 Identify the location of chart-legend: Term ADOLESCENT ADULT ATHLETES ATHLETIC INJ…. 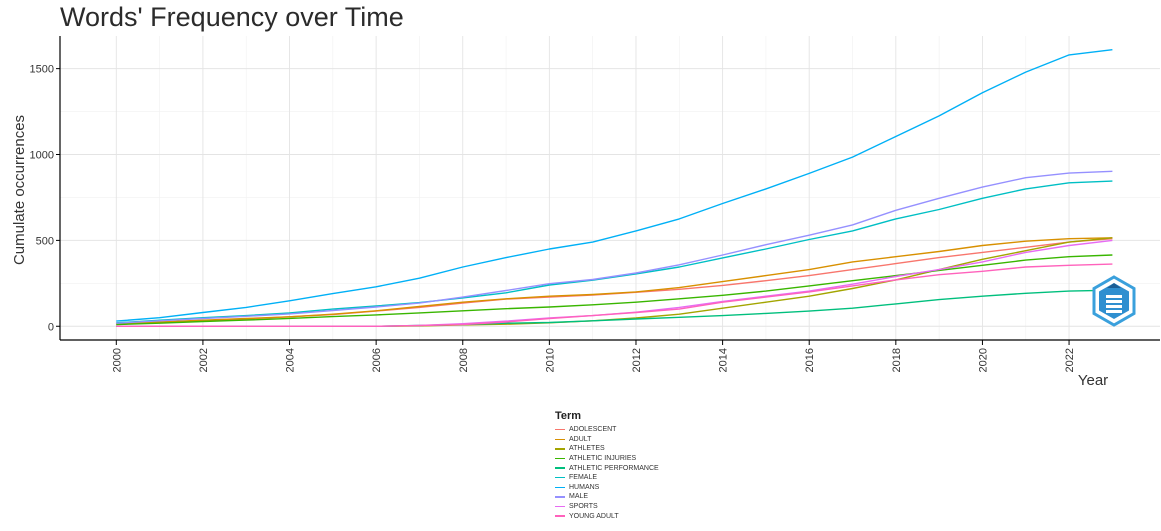
(607, 465).